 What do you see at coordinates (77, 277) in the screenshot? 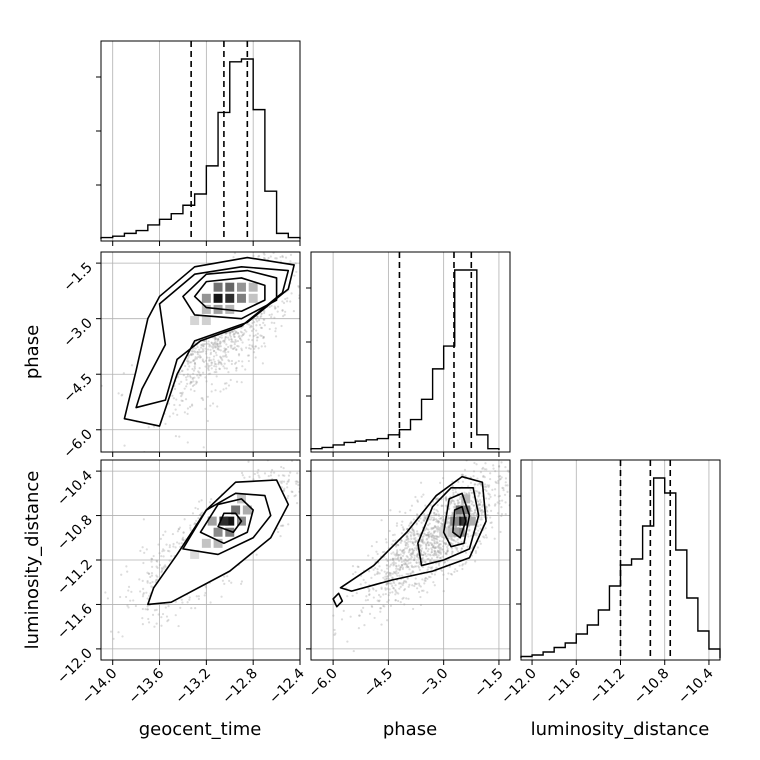
I see `y-tick-label: −1.5` at bounding box center [77, 277].